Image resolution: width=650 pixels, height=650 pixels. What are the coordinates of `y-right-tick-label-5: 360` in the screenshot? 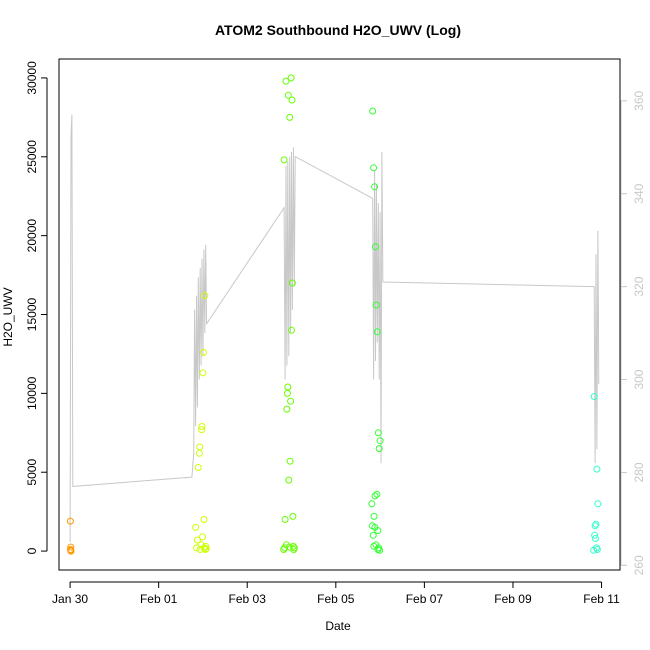 It's located at (639, 100).